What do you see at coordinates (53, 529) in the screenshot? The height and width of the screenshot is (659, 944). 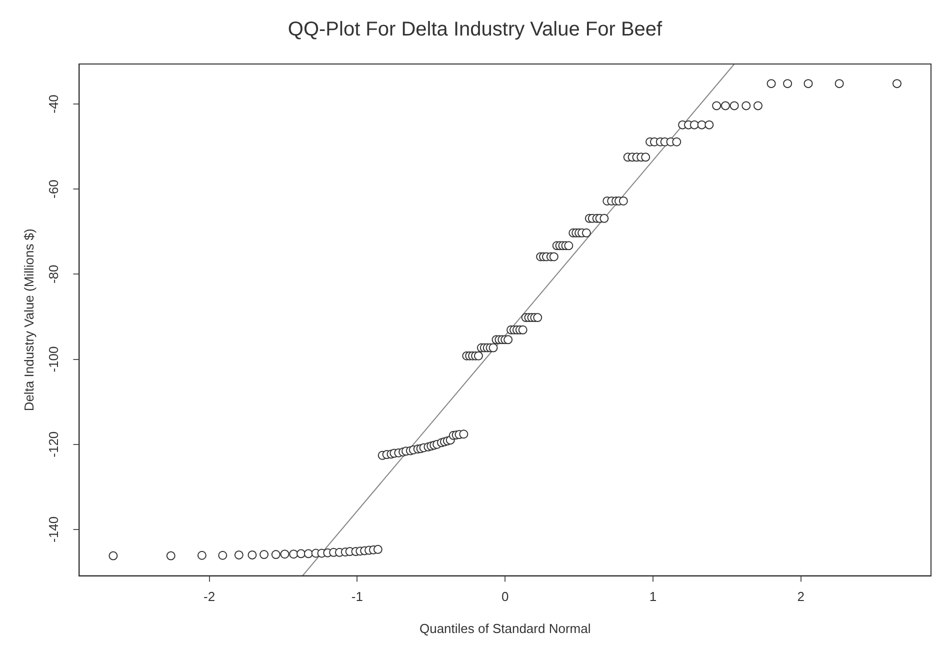 I see `y-tick-label: -140` at bounding box center [53, 529].